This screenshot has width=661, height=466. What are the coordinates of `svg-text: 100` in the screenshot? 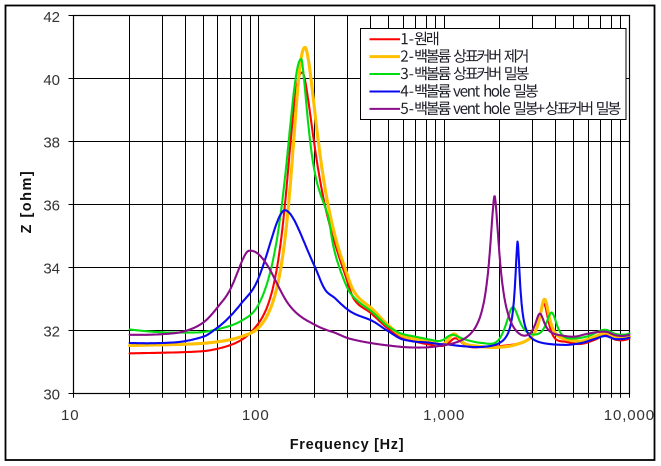 It's located at (256, 415).